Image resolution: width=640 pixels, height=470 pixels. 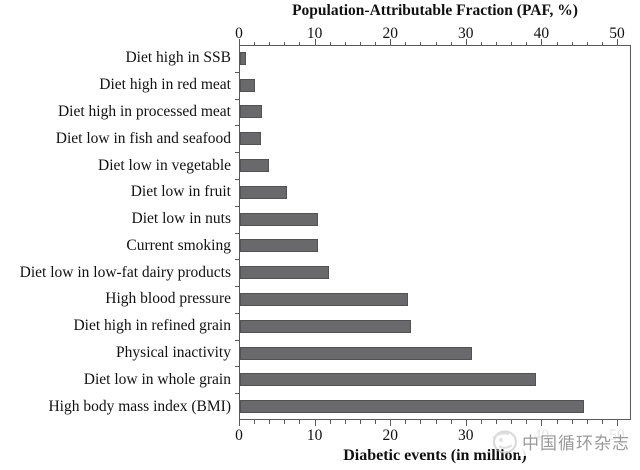 What do you see at coordinates (390, 33) in the screenshot?
I see `top-tick-label: 20` at bounding box center [390, 33].